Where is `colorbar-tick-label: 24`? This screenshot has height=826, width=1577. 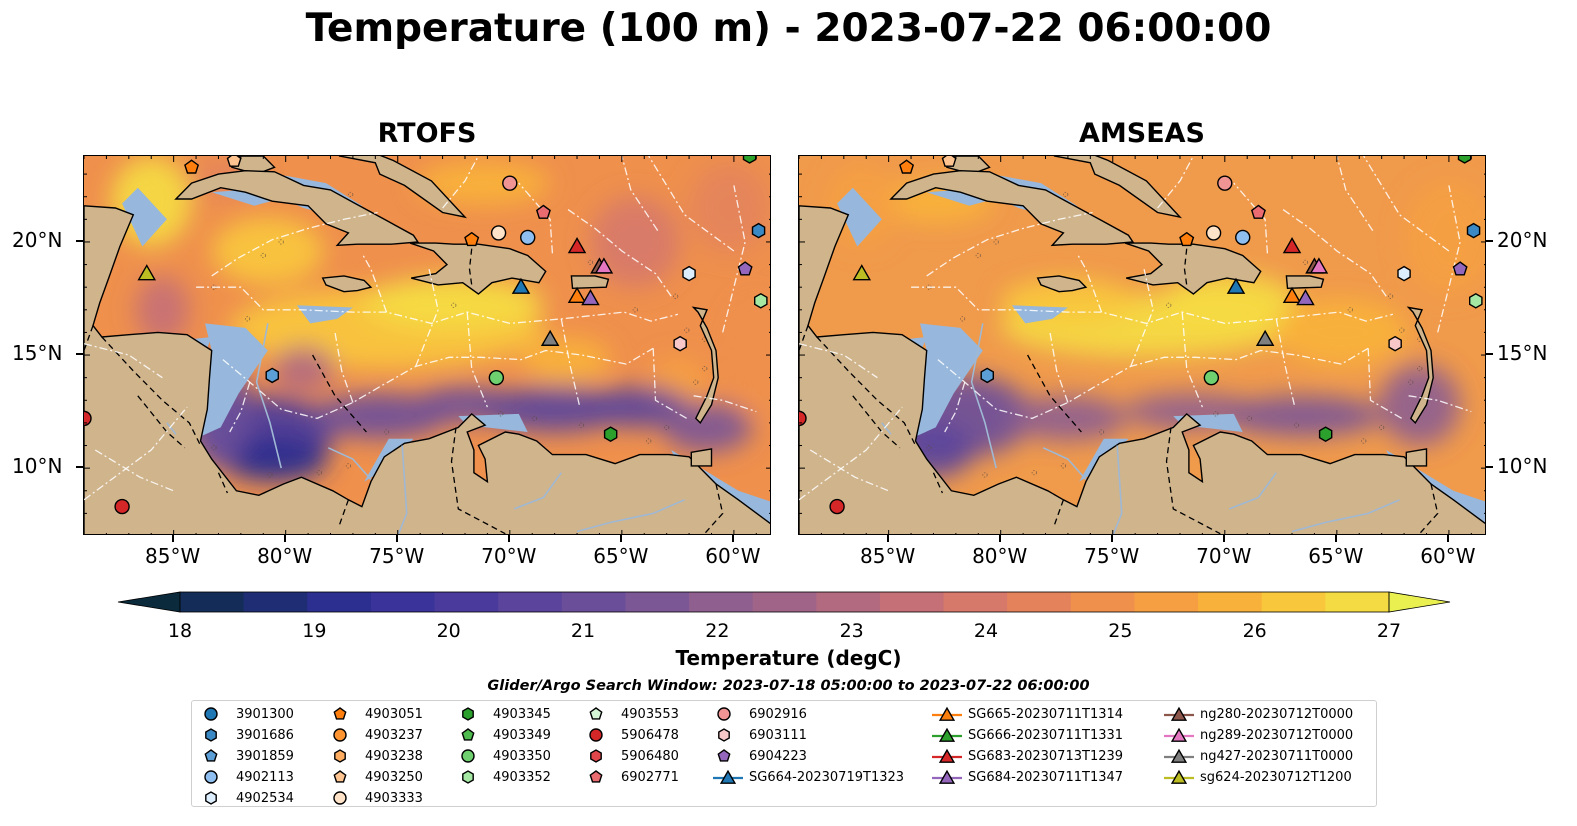
colorbar-tick-label: 24 is located at coordinates (986, 631).